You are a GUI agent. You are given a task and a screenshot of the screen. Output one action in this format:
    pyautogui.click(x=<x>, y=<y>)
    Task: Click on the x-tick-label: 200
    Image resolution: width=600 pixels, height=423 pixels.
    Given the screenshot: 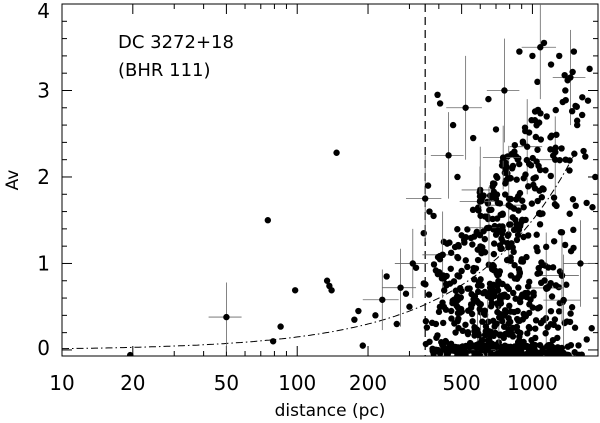 What is the action you would take?
    pyautogui.click(x=368, y=383)
    